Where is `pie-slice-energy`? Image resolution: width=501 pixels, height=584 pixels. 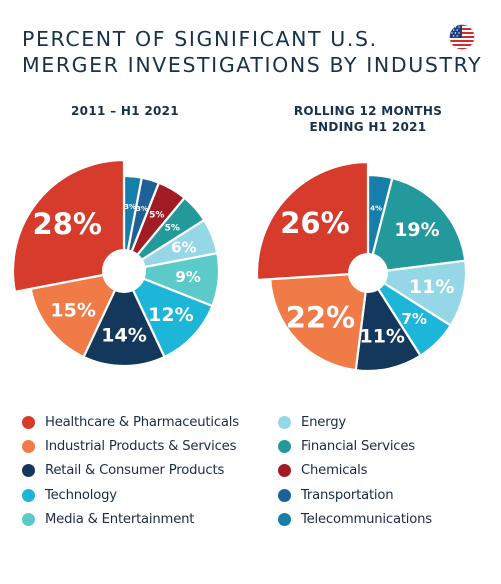
pie-slice-energy is located at coordinates (417, 293).